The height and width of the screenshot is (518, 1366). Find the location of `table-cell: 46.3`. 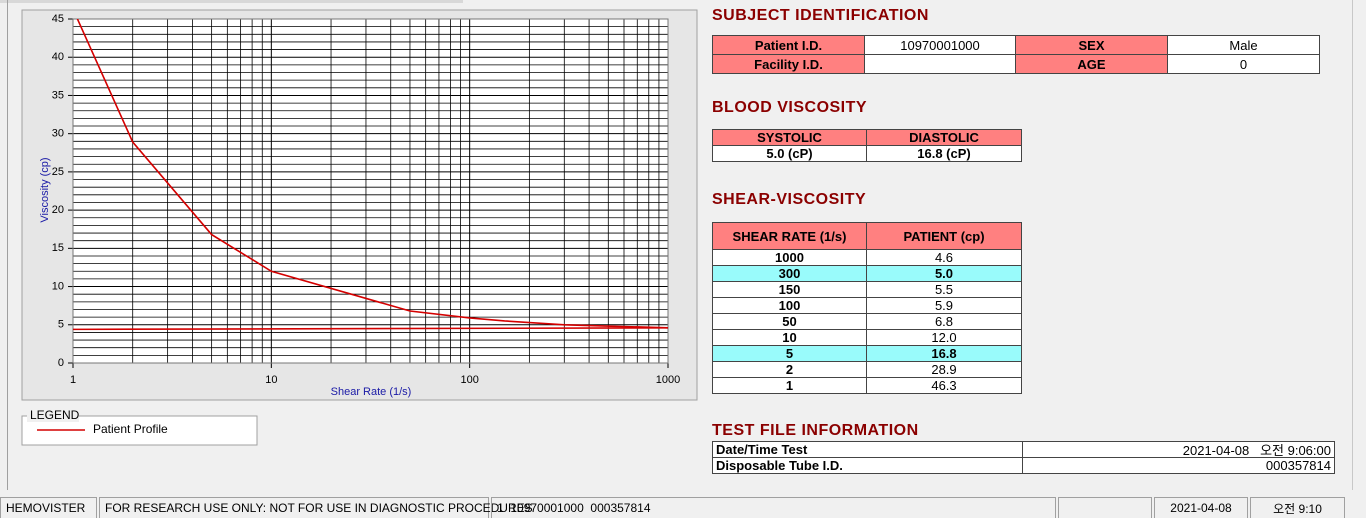

table-cell: 46.3 is located at coordinates (944, 385).